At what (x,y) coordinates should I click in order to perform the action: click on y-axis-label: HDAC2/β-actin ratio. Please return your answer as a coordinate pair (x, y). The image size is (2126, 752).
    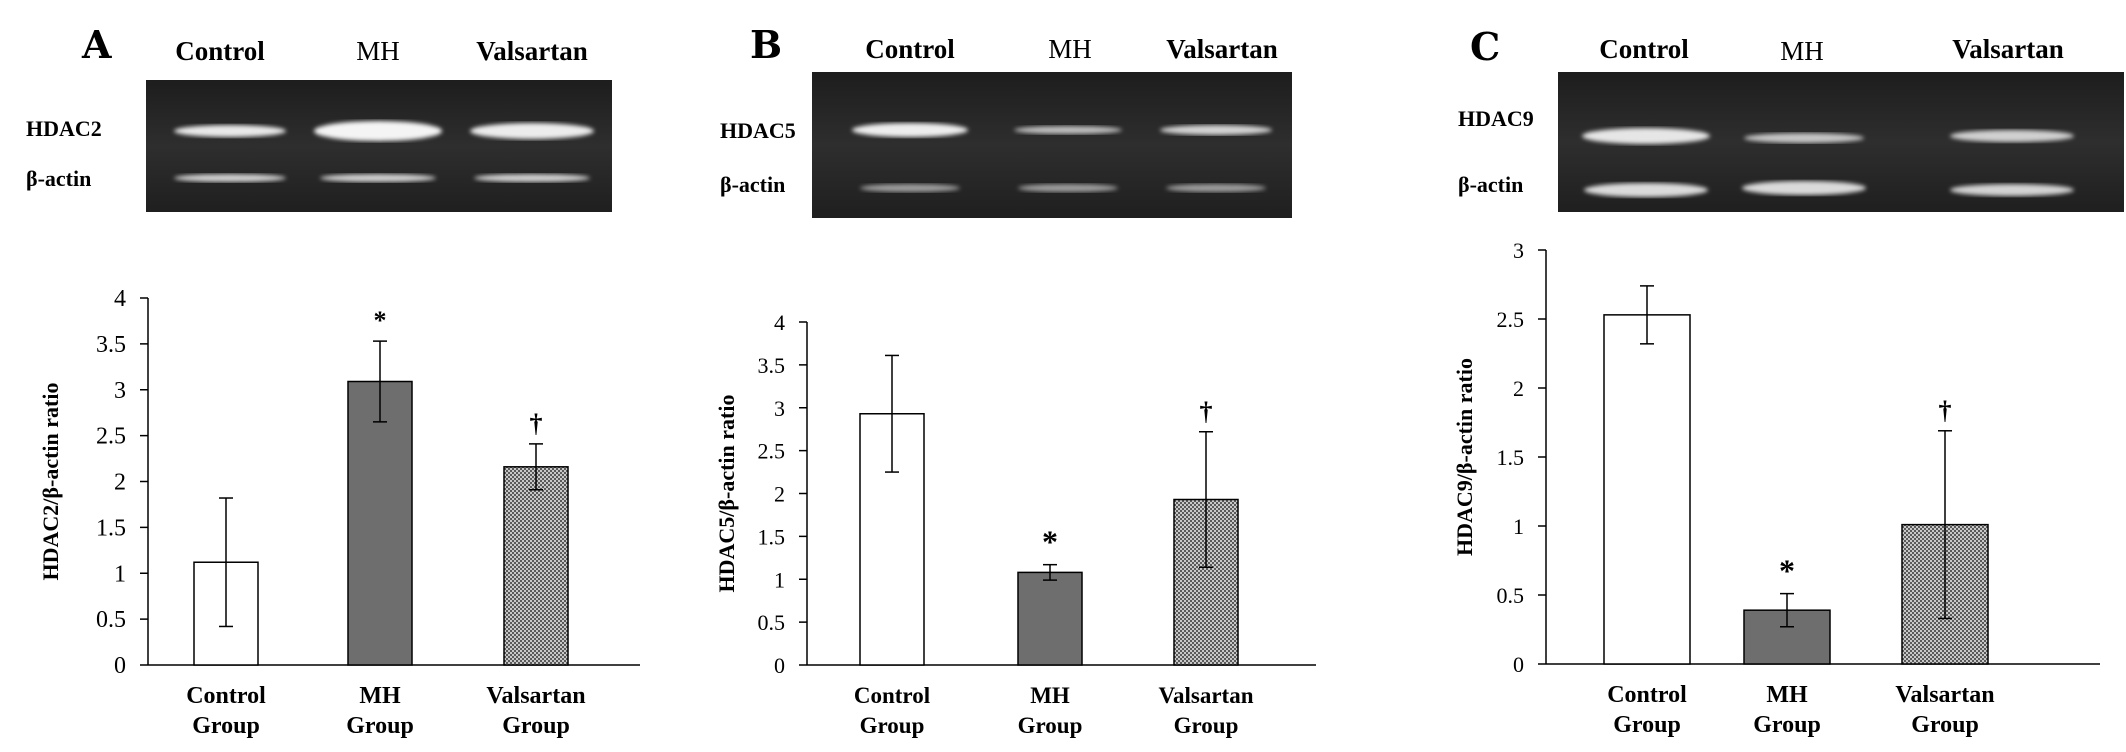
    Looking at the image, I should click on (50, 482).